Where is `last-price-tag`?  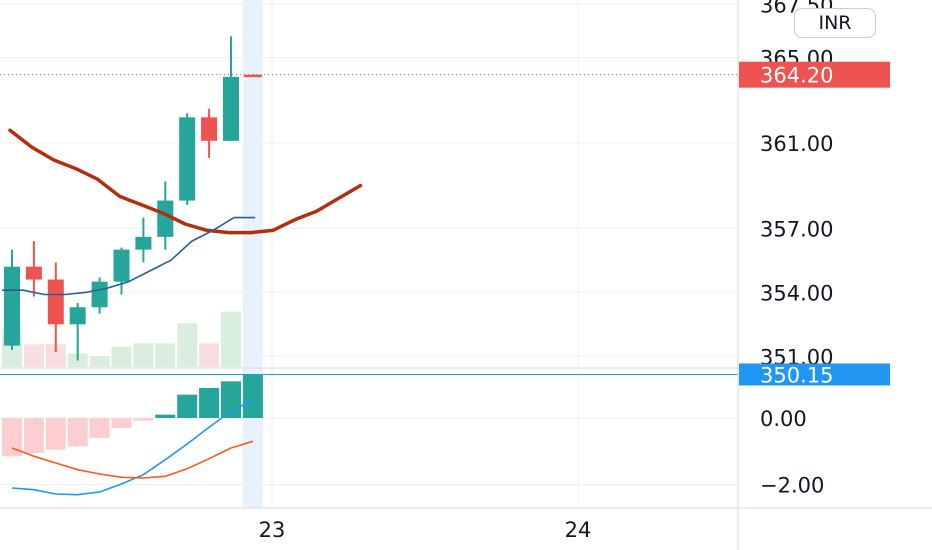
last-price-tag is located at coordinates (814, 74).